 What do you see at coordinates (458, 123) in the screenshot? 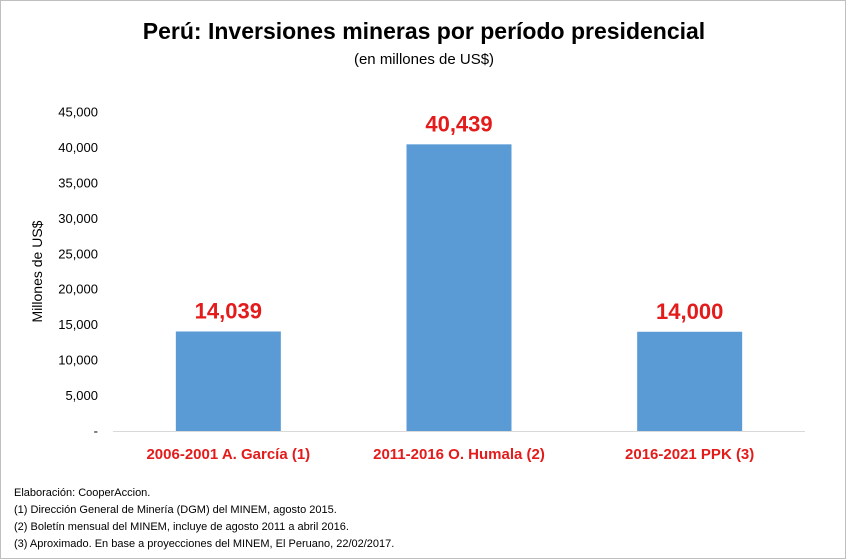
I see `data-label: 40,439` at bounding box center [458, 123].